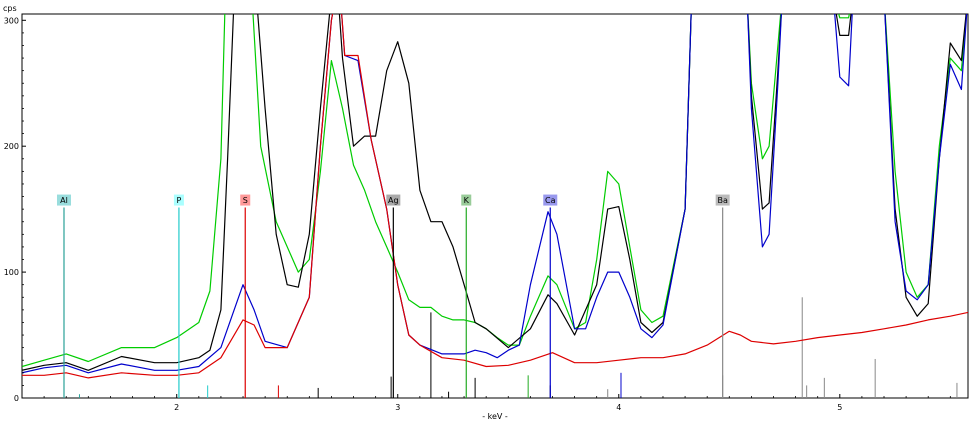 The height and width of the screenshot is (425, 975). I want to click on element-marker-label: Ca, so click(550, 200).